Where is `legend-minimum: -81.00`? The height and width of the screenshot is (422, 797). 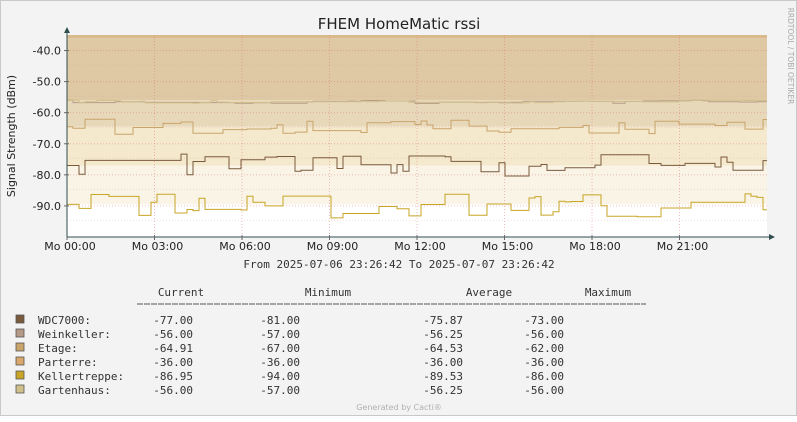
legend-minimum: -81.00 is located at coordinates (280, 320).